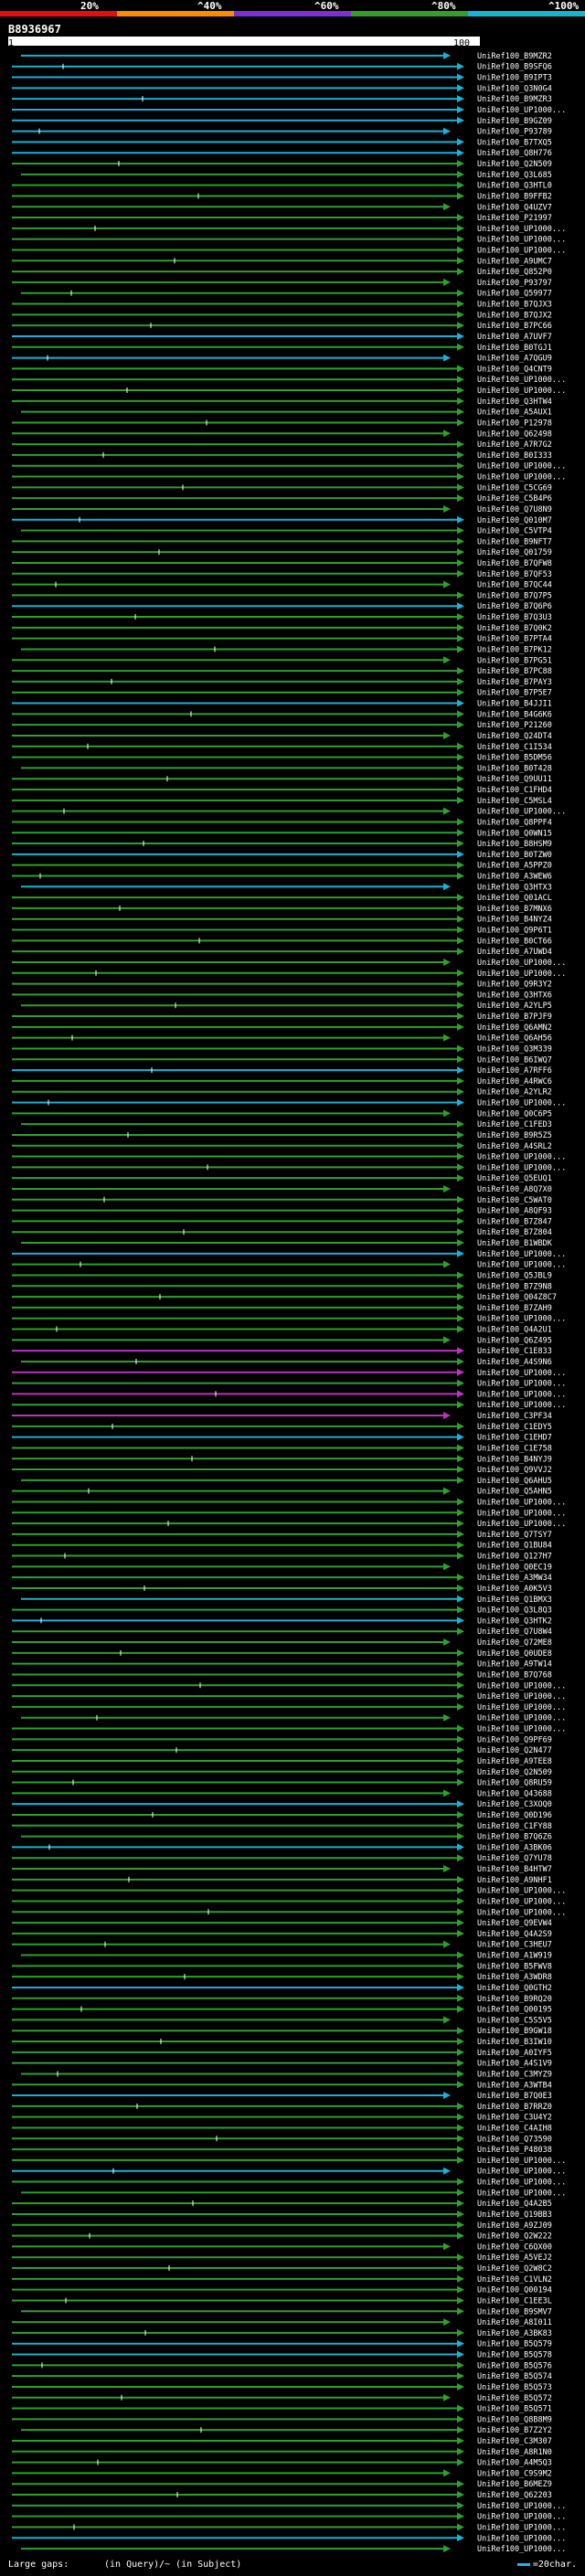 Image resolution: width=585 pixels, height=2576 pixels. What do you see at coordinates (514, 261) in the screenshot?
I see `hit-label: UniRef100_A9UMC7` at bounding box center [514, 261].